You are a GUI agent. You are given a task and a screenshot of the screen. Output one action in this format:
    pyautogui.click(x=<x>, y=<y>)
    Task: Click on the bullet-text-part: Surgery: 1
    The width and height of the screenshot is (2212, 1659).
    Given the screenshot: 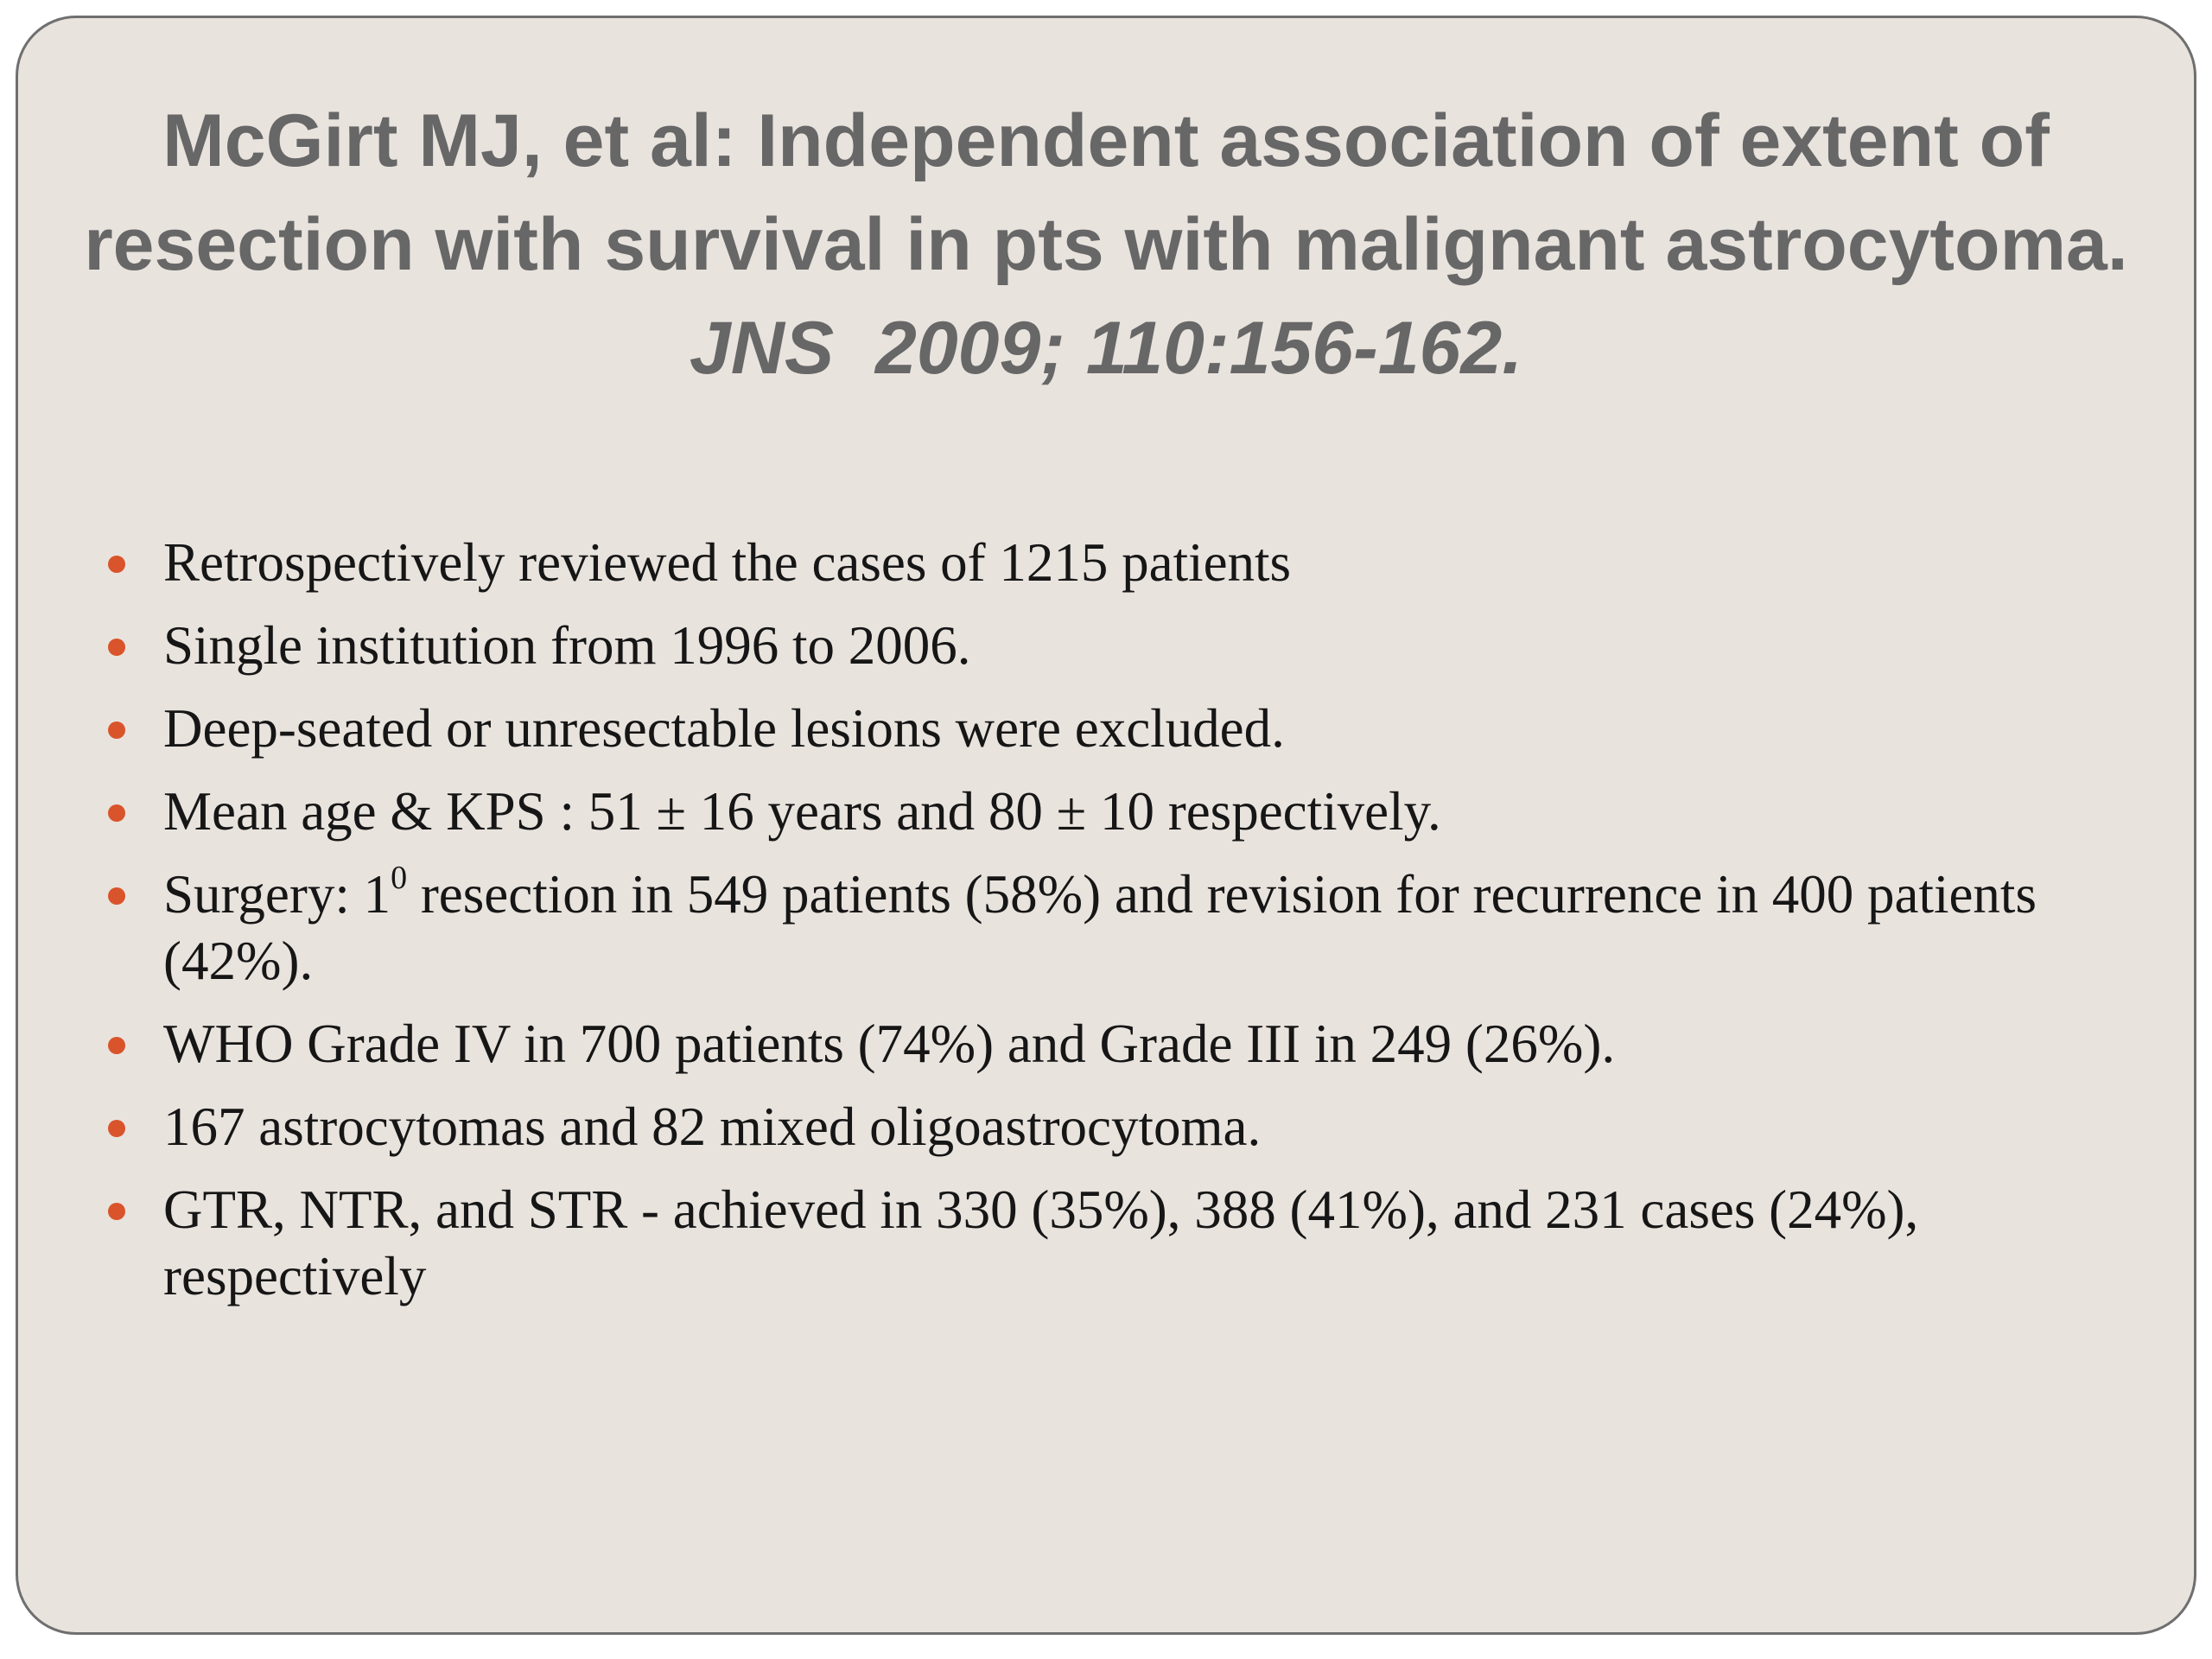 What is the action you would take?
    pyautogui.click(x=277, y=894)
    